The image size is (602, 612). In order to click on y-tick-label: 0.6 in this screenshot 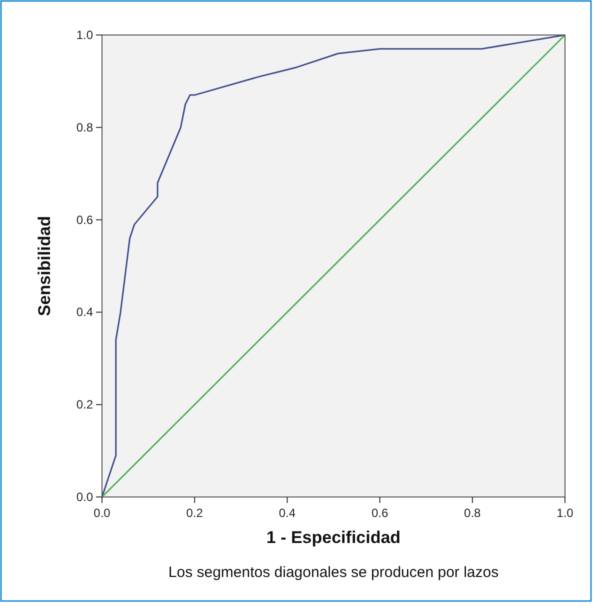, I will do `click(85, 219)`.